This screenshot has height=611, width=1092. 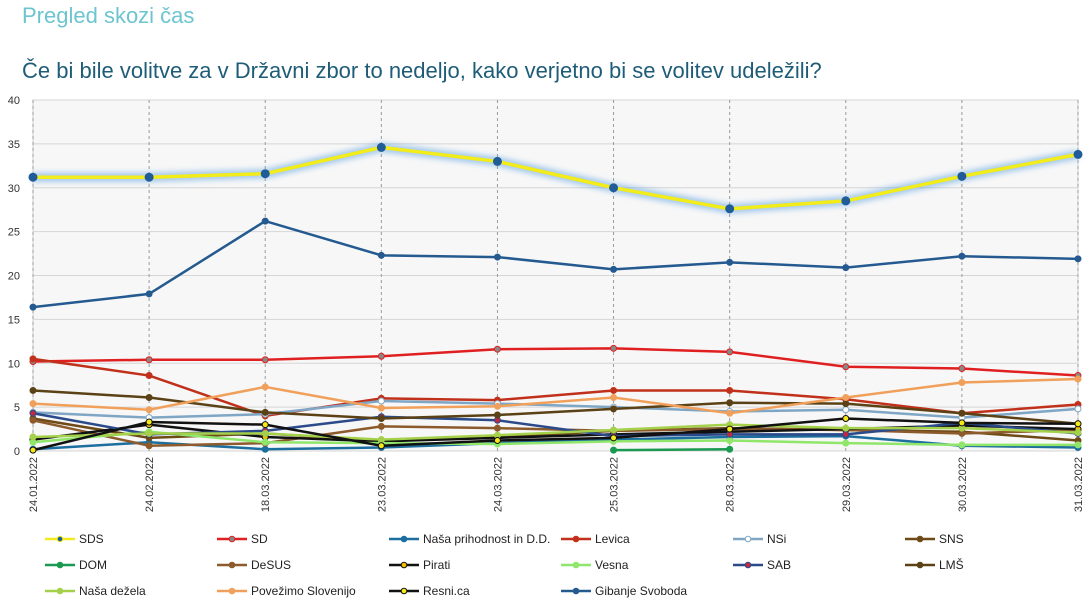 I want to click on y-tick-label: 40, so click(x=14, y=101).